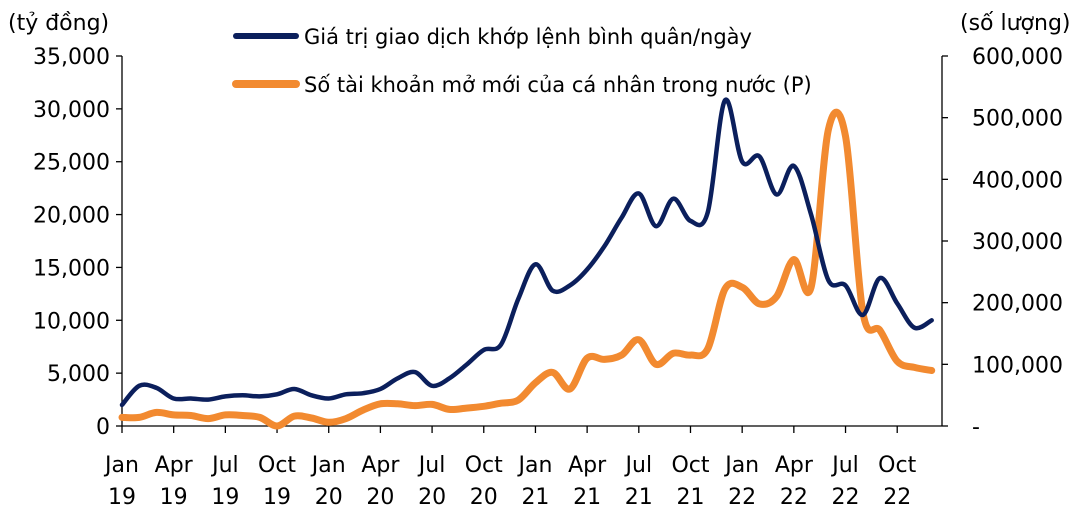 This screenshot has width=1074, height=517. Describe the element at coordinates (71, 110) in the screenshot. I see `left-tick-label: 30,000` at that location.